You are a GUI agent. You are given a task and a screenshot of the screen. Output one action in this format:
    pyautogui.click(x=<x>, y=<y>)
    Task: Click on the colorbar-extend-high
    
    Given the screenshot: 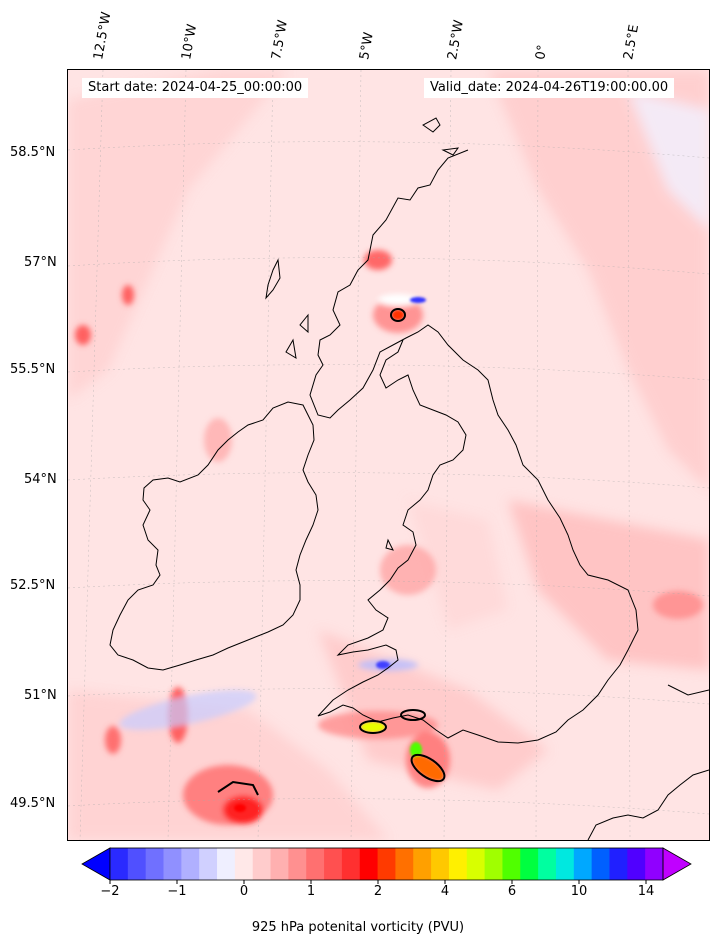 What is the action you would take?
    pyautogui.click(x=677, y=864)
    